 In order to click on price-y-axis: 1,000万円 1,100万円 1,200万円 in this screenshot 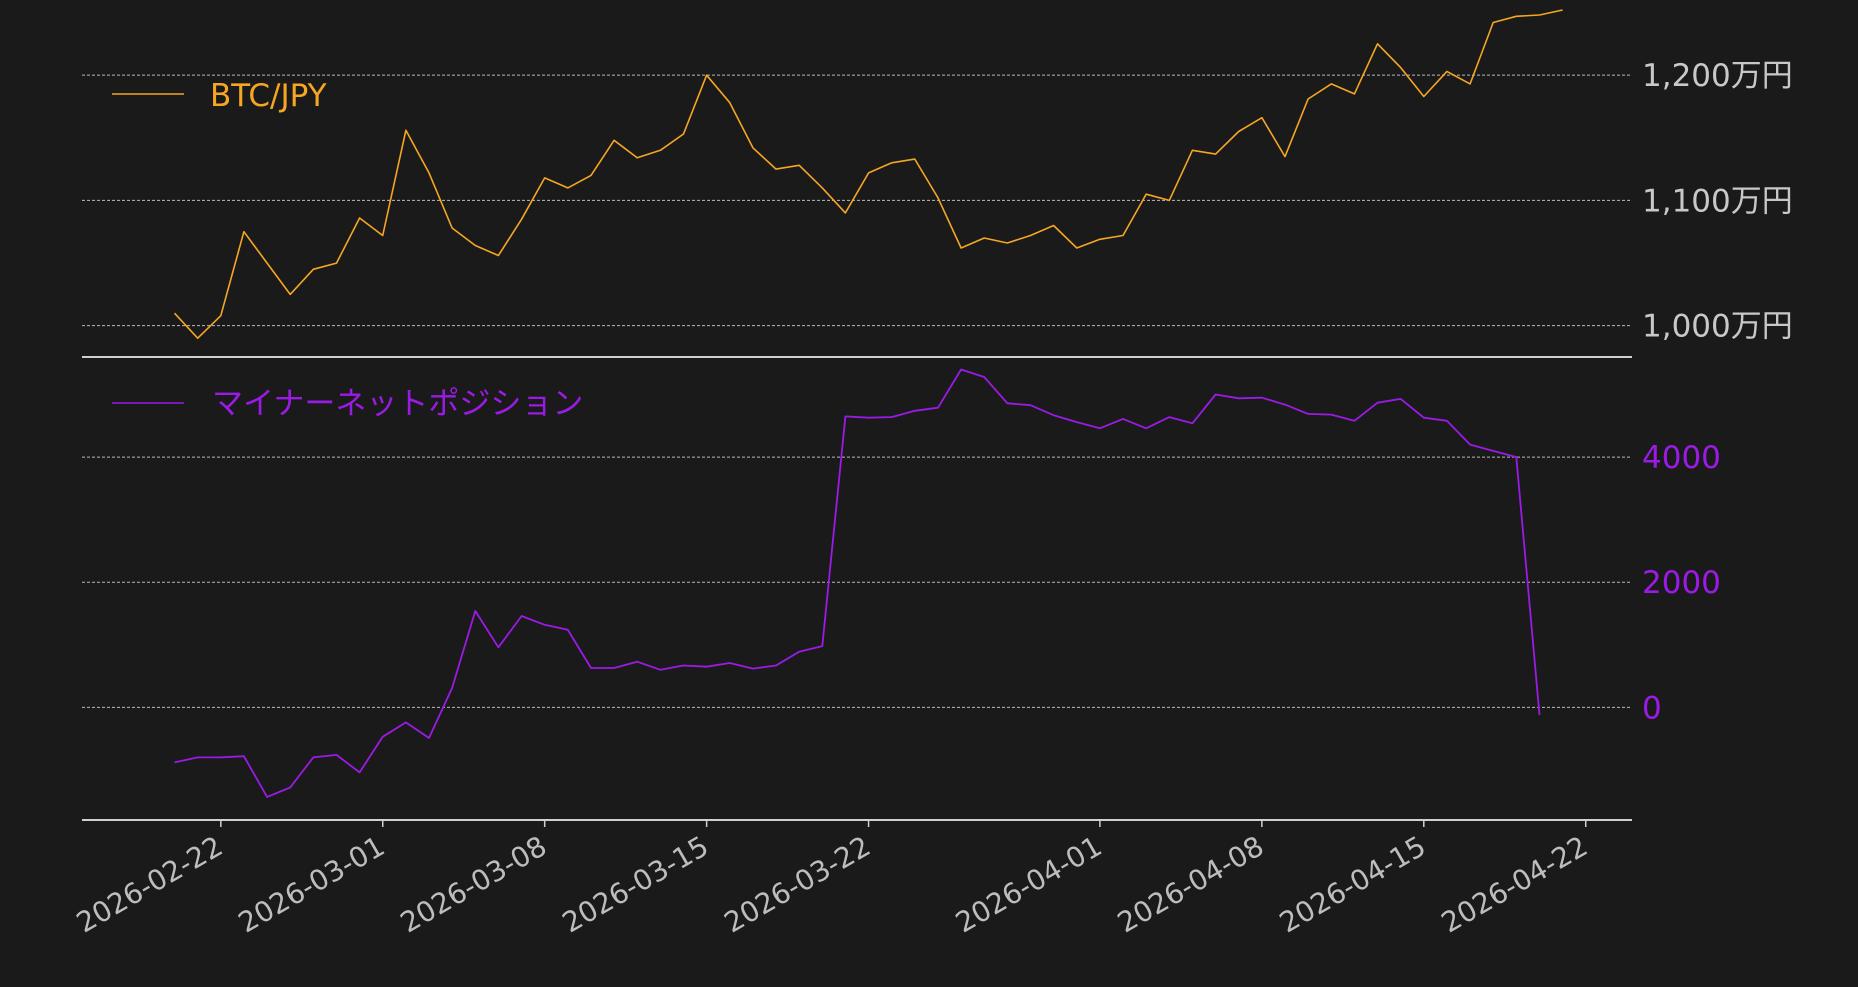, I will do `click(1717, 201)`.